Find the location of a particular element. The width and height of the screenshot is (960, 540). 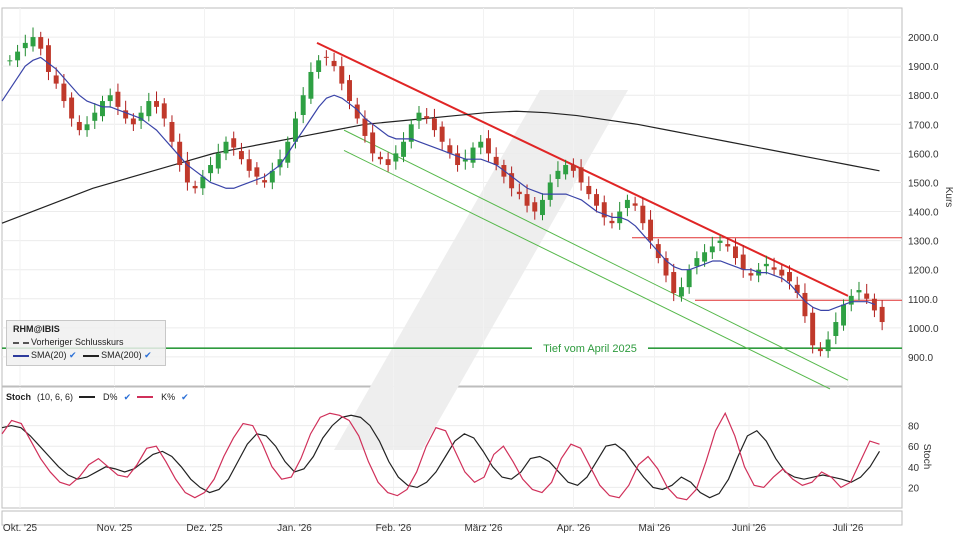

stoch-d-label: D% is located at coordinates (110, 397).